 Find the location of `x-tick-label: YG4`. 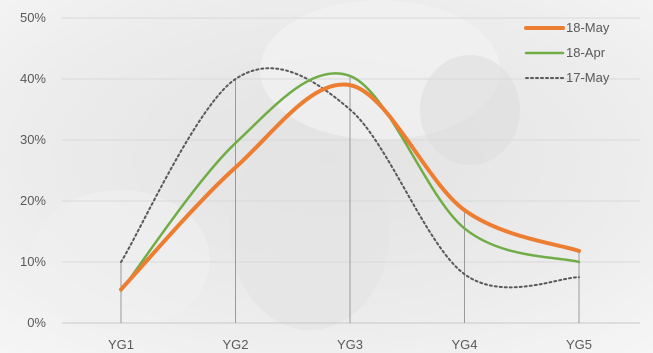

x-tick-label: YG4 is located at coordinates (464, 344).